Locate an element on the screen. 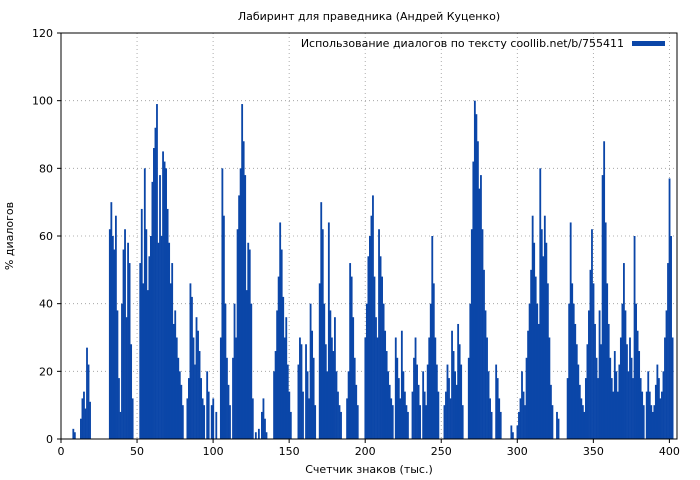  x-tick-label: 400 is located at coordinates (669, 451).